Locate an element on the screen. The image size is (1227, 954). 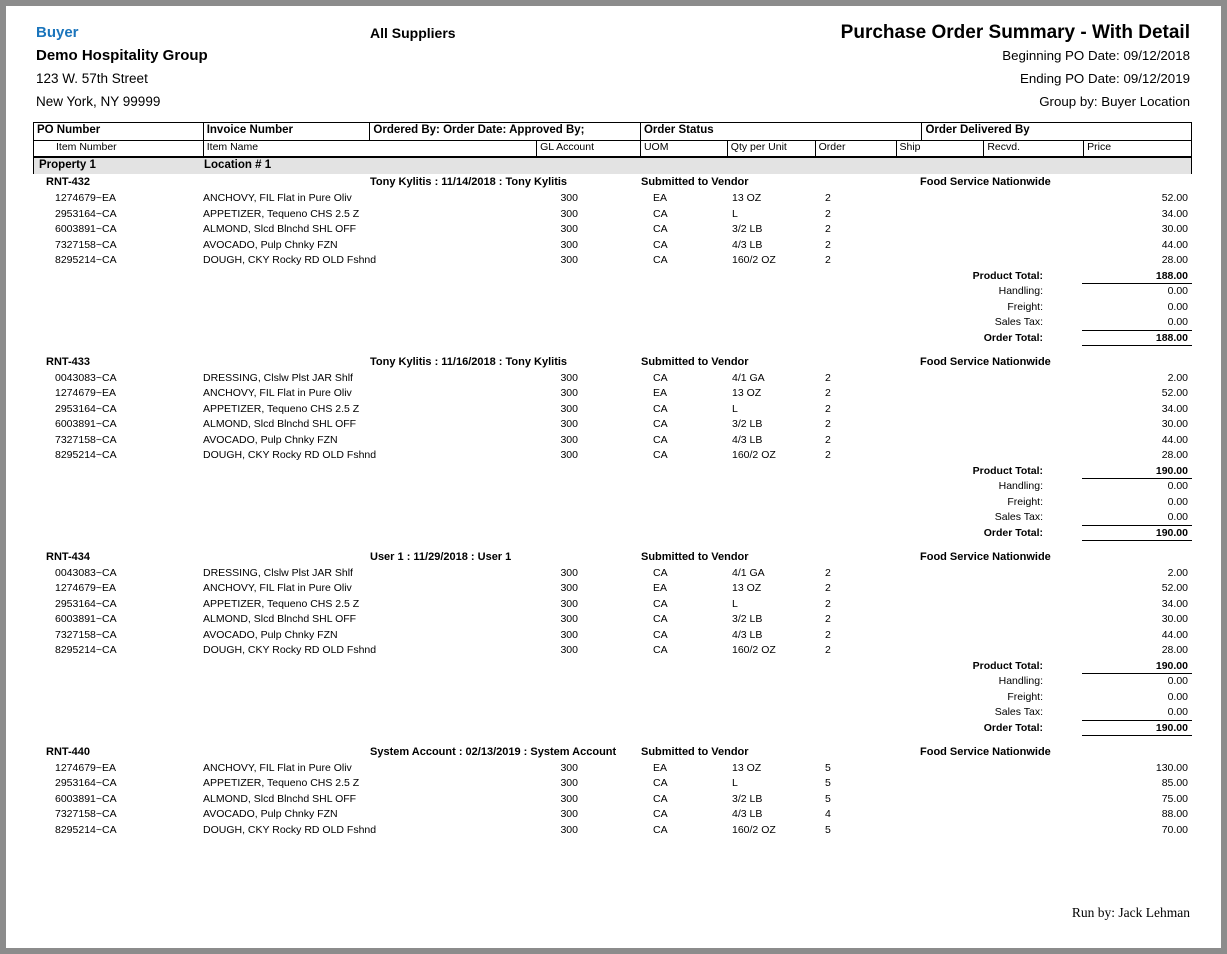
total-row-product-total: Product Total: 188.00 is located at coordinates (612, 276).